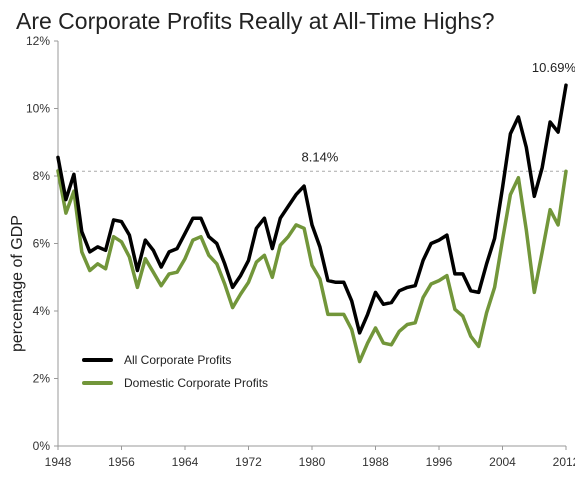  What do you see at coordinates (375, 462) in the screenshot?
I see `x-tick-label: 1988` at bounding box center [375, 462].